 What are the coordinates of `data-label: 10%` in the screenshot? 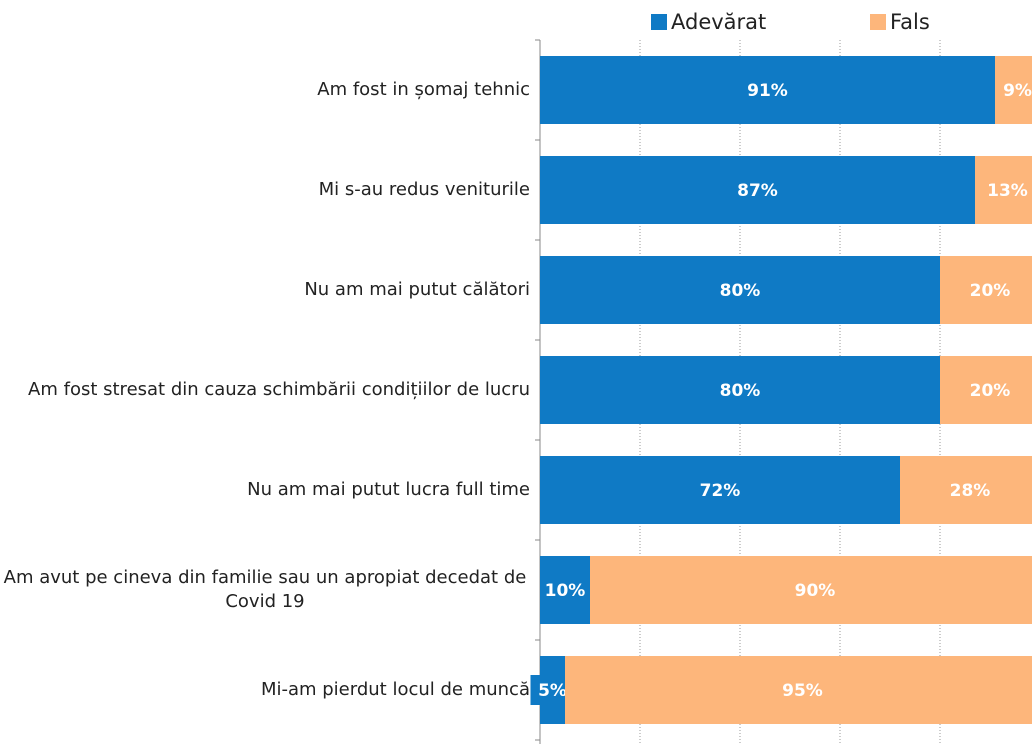 It's located at (565, 591).